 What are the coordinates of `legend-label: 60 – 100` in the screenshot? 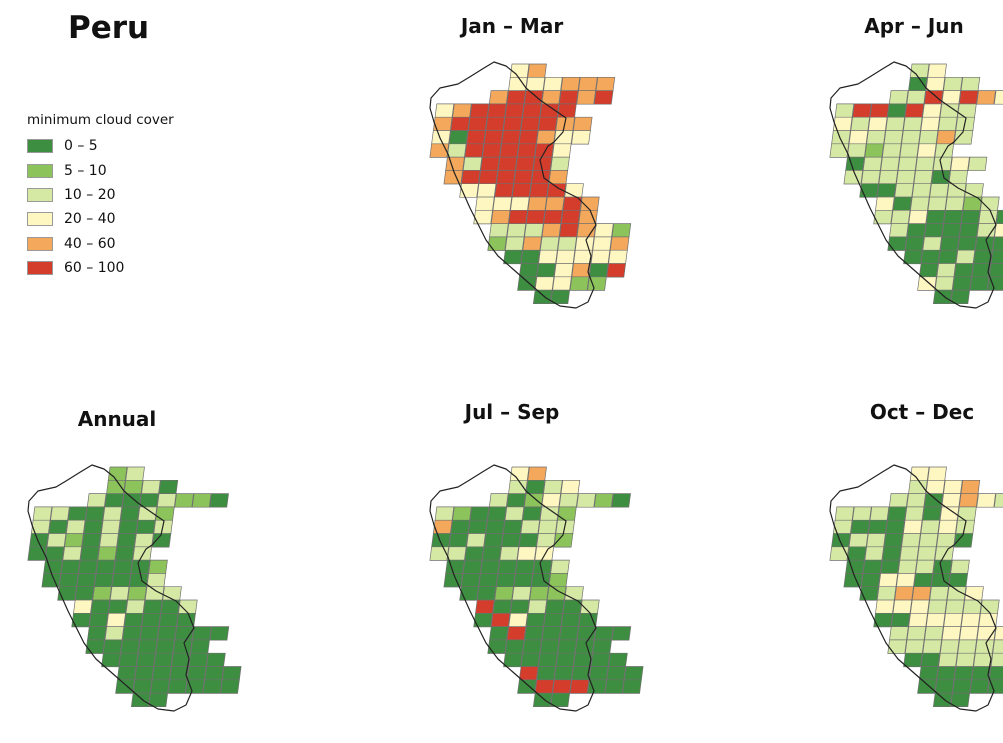 It's located at (94, 268).